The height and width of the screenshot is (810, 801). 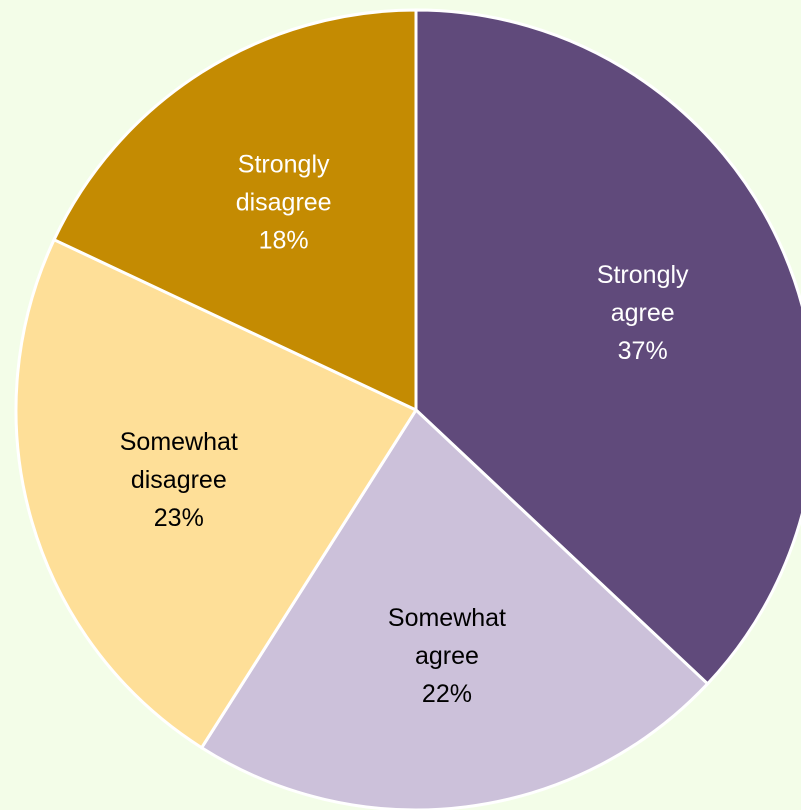 I want to click on slice-label-percent: 18%, so click(x=284, y=240).